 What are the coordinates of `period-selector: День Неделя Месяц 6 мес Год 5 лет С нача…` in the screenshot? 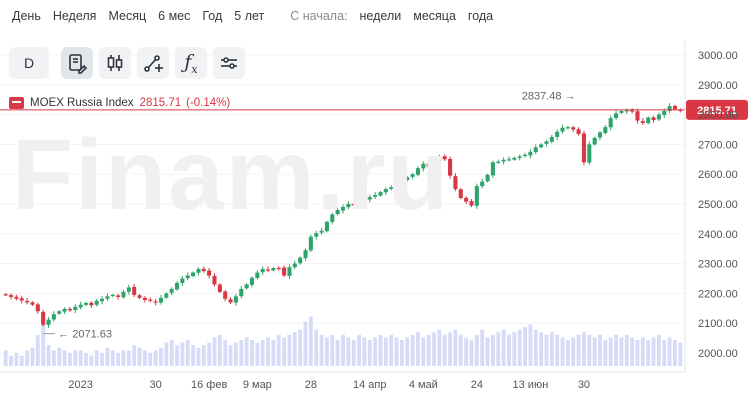 It's located at (375, 16).